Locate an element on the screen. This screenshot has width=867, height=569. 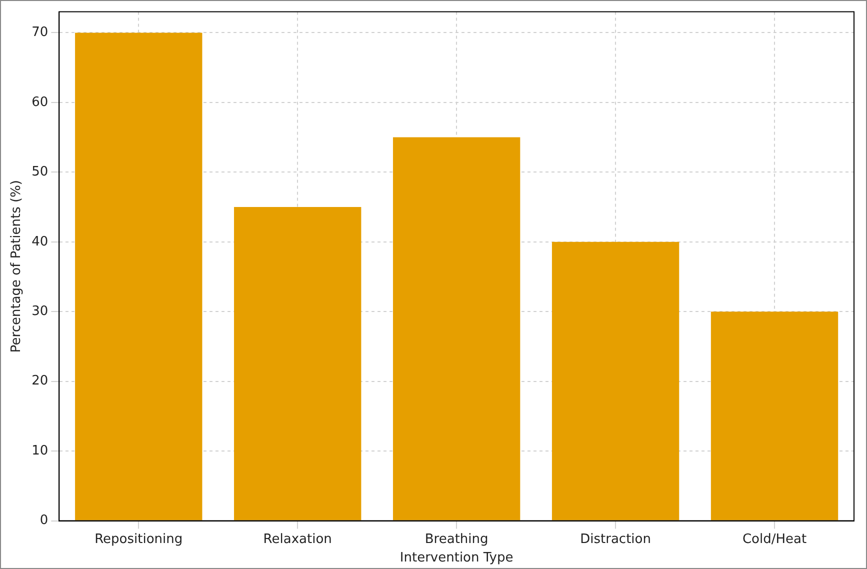
y-tick-label: 40 is located at coordinates (40, 242).